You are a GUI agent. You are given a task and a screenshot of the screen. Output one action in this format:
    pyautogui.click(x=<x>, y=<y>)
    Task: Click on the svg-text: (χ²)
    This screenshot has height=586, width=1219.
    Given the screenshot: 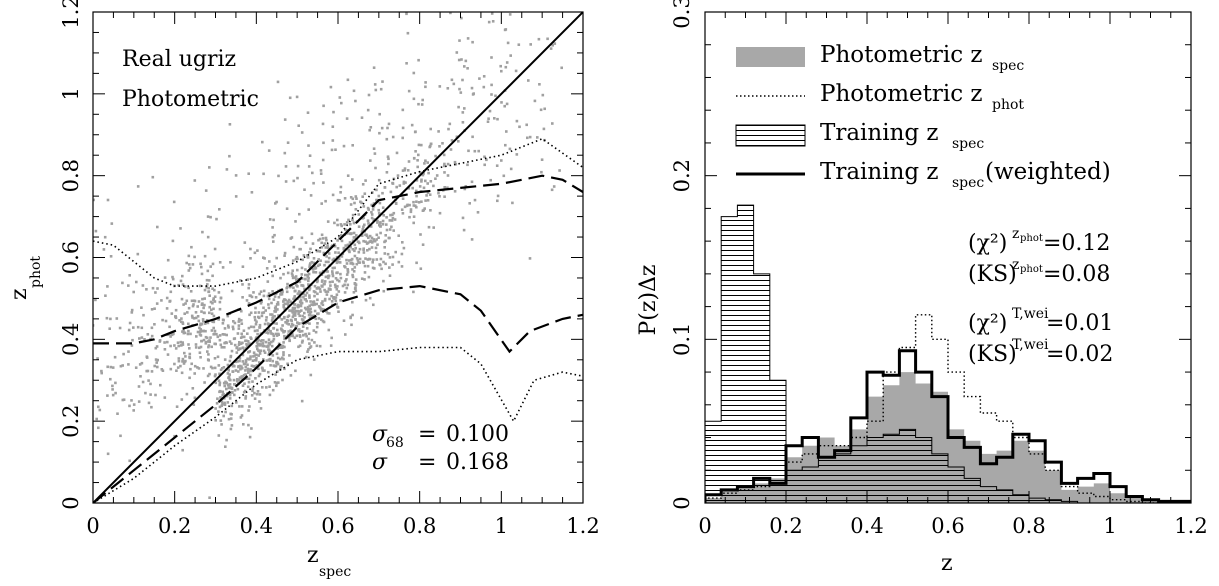 What is the action you would take?
    pyautogui.click(x=987, y=243)
    